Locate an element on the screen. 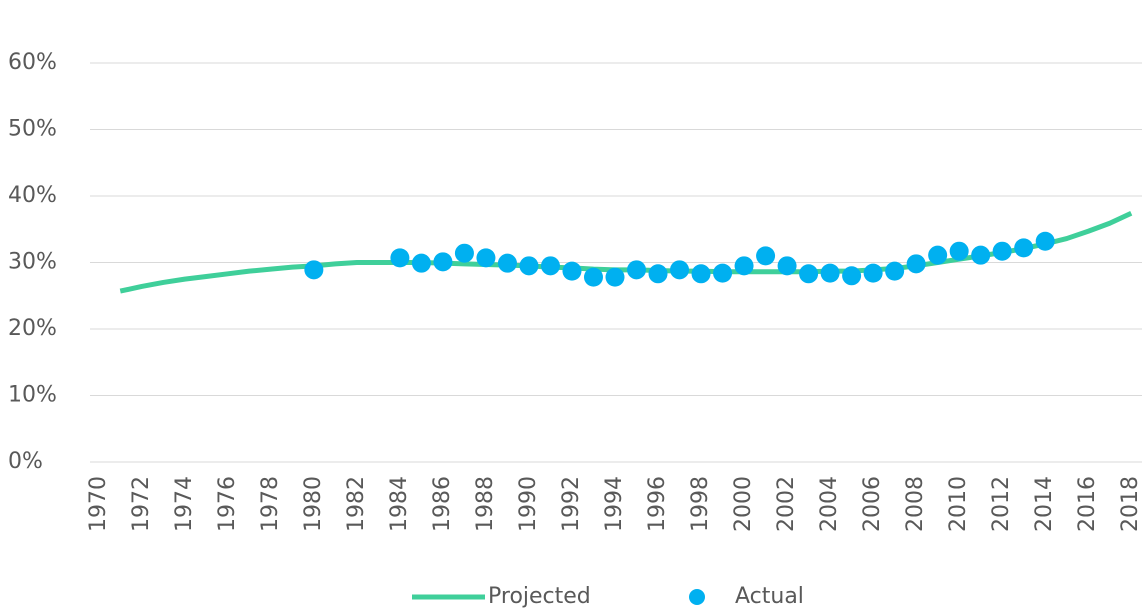 This screenshot has height=614, width=1147. y-tick-label: 40% is located at coordinates (32, 195).